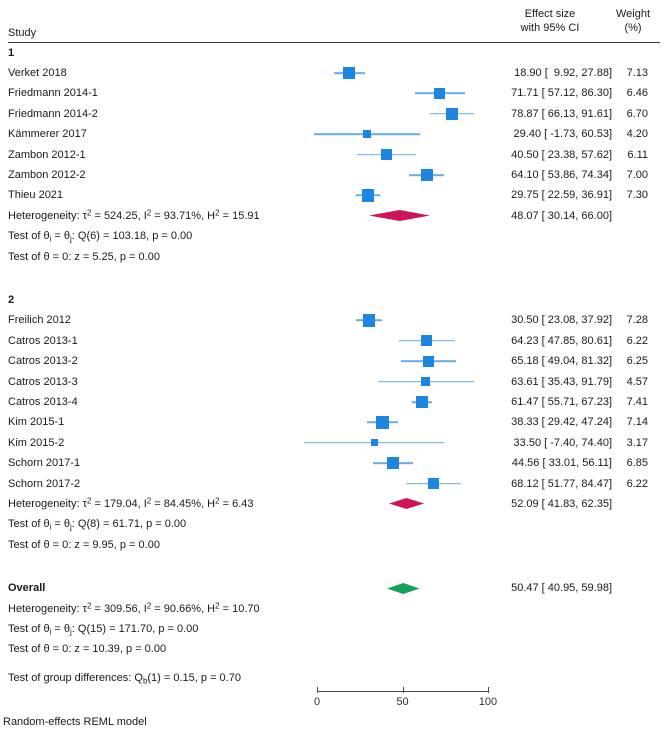 The width and height of the screenshot is (669, 738). I want to click on effect-size-text: 71.71 [ 57.12, 86.30], so click(561, 93).